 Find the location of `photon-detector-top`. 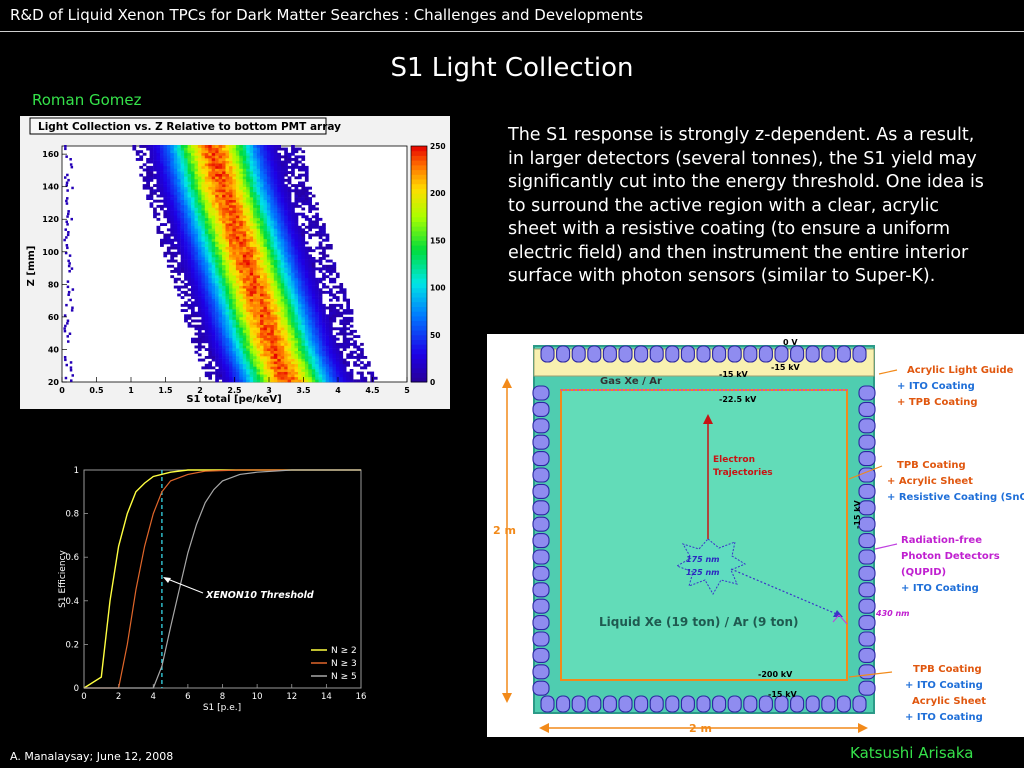

photon-detector-top is located at coordinates (828, 354).